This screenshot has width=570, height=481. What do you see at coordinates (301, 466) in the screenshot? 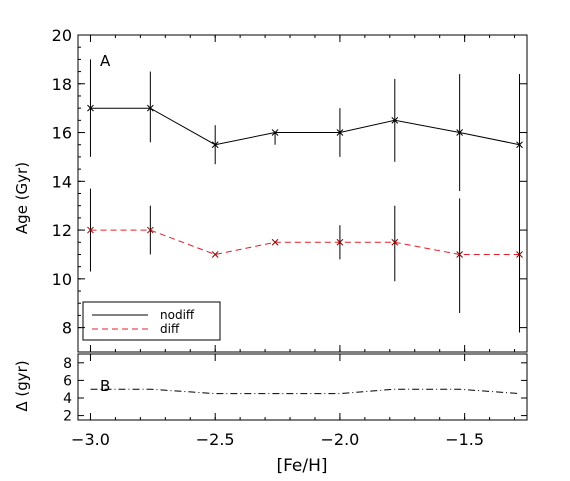
I see `x-axis-title: [Fe/H]` at bounding box center [301, 466].